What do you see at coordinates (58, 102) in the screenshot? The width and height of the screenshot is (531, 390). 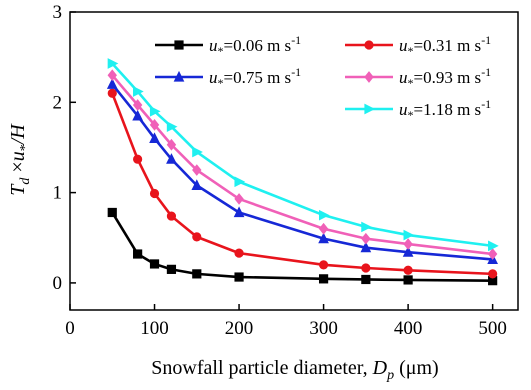 I see `y-tick-label: 2` at bounding box center [58, 102].